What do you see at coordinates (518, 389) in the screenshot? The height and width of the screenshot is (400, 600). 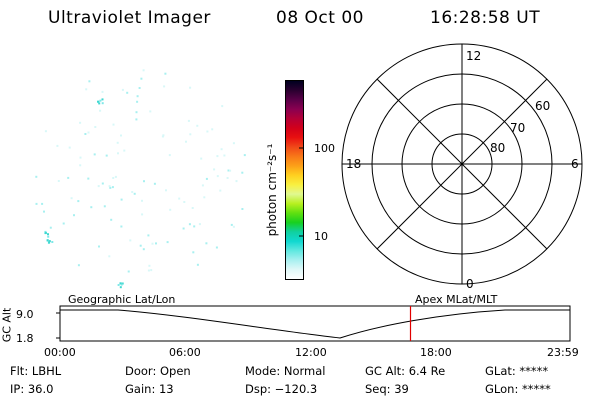 I see `glon-info: GLon: *****` at bounding box center [518, 389].